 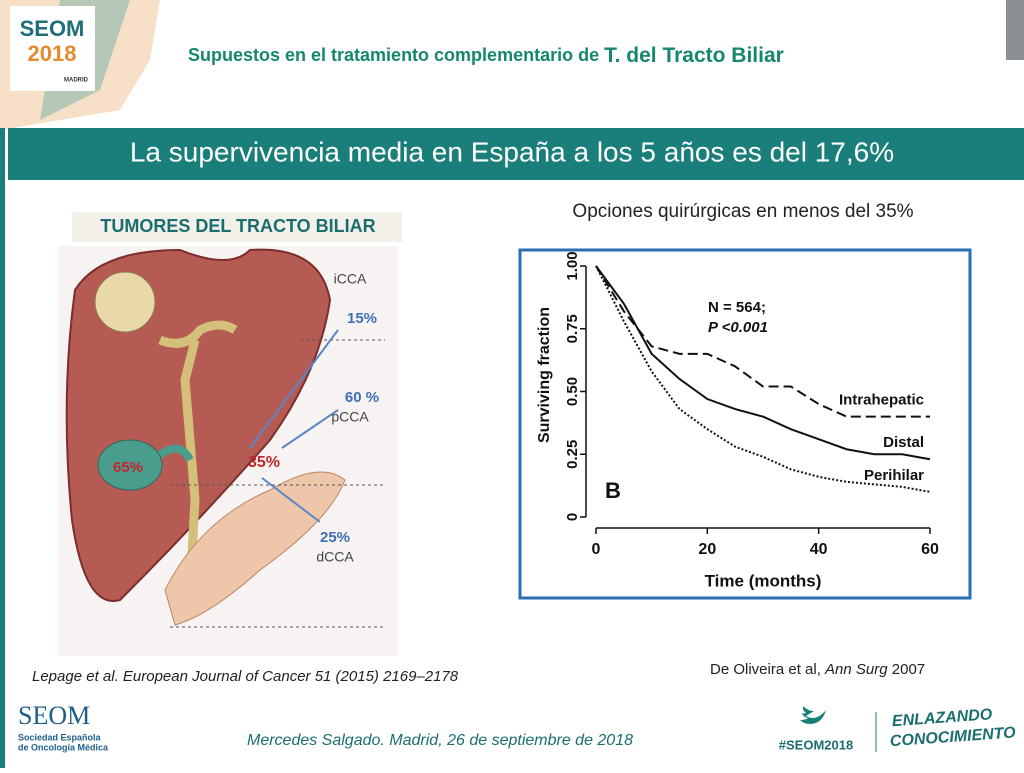 I want to click on icca-pct: 15%, so click(x=362, y=318).